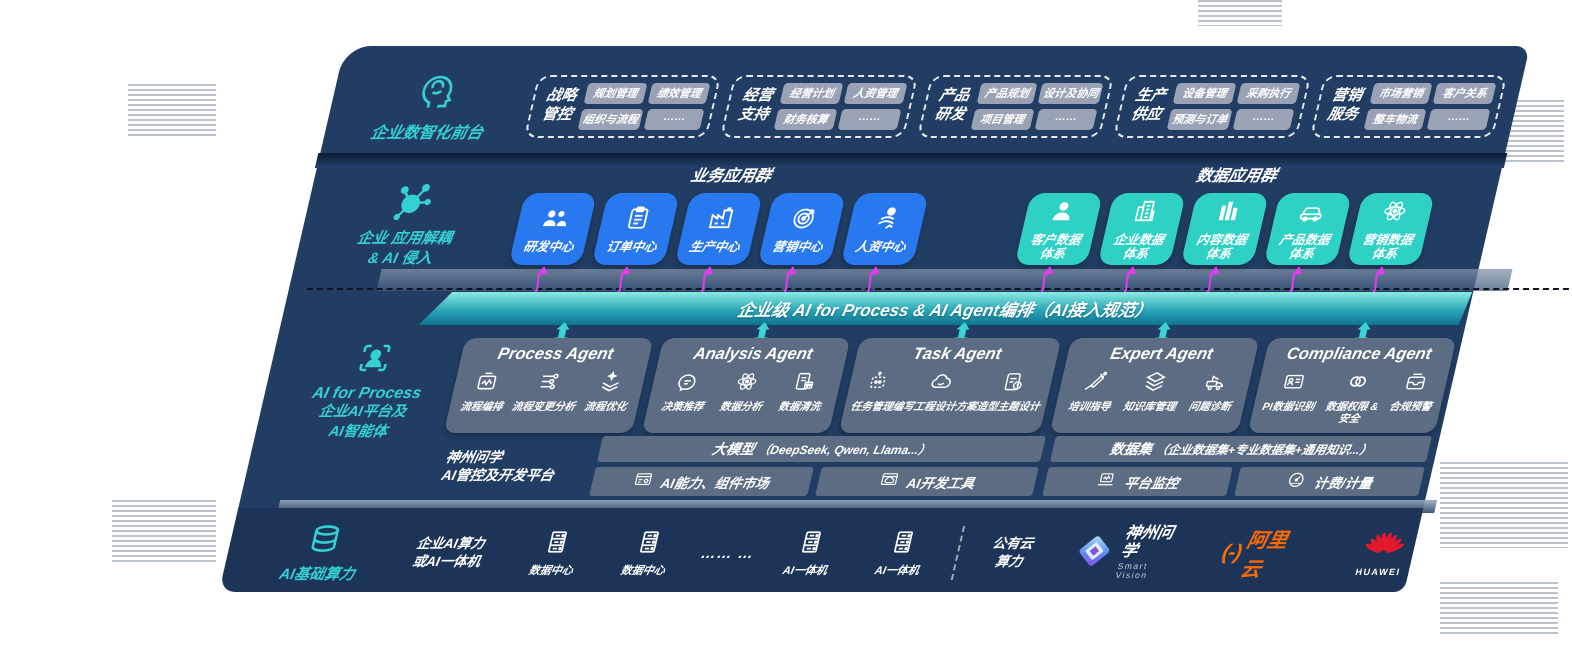  Describe the element at coordinates (610, 384) in the screenshot. I see `spark-stack-icon` at that location.